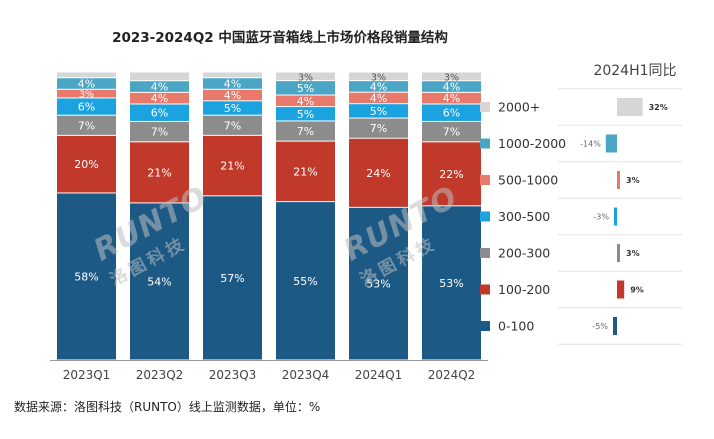 The image size is (714, 439). Describe the element at coordinates (519, 107) in the screenshot. I see `legend-label: 2000+` at that location.